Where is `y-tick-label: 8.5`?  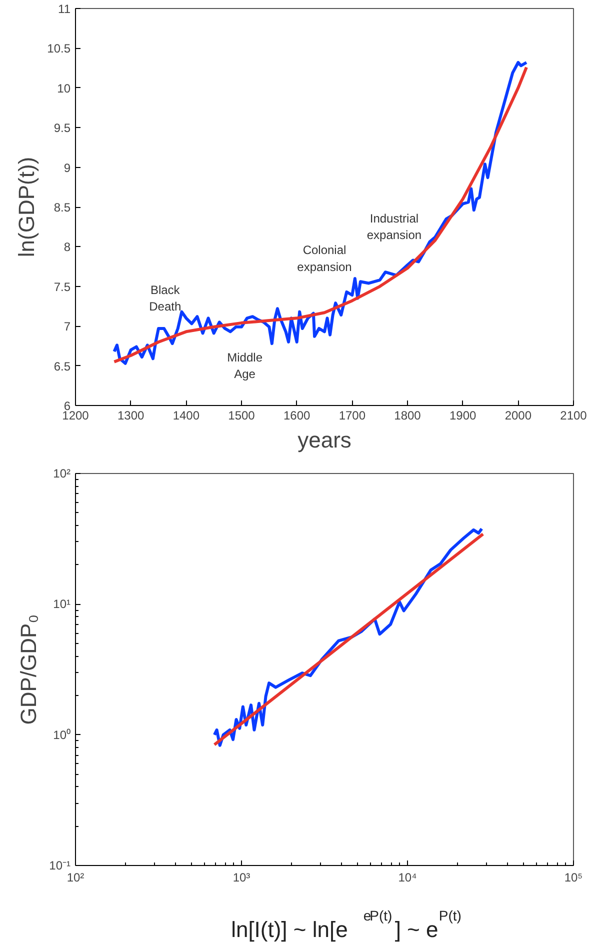 y-tick-label: 8.5 is located at coordinates (62, 207).